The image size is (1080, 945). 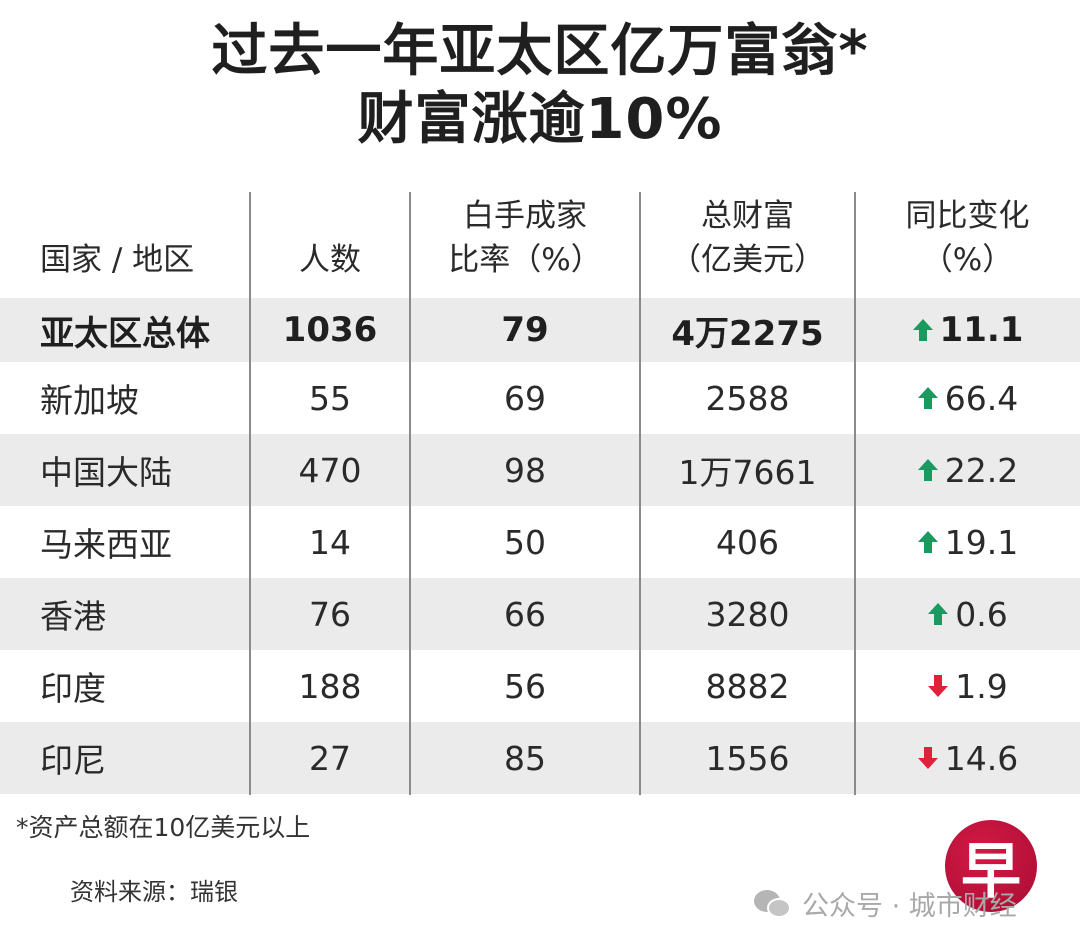 I want to click on cell-count: 188, so click(x=330, y=686).